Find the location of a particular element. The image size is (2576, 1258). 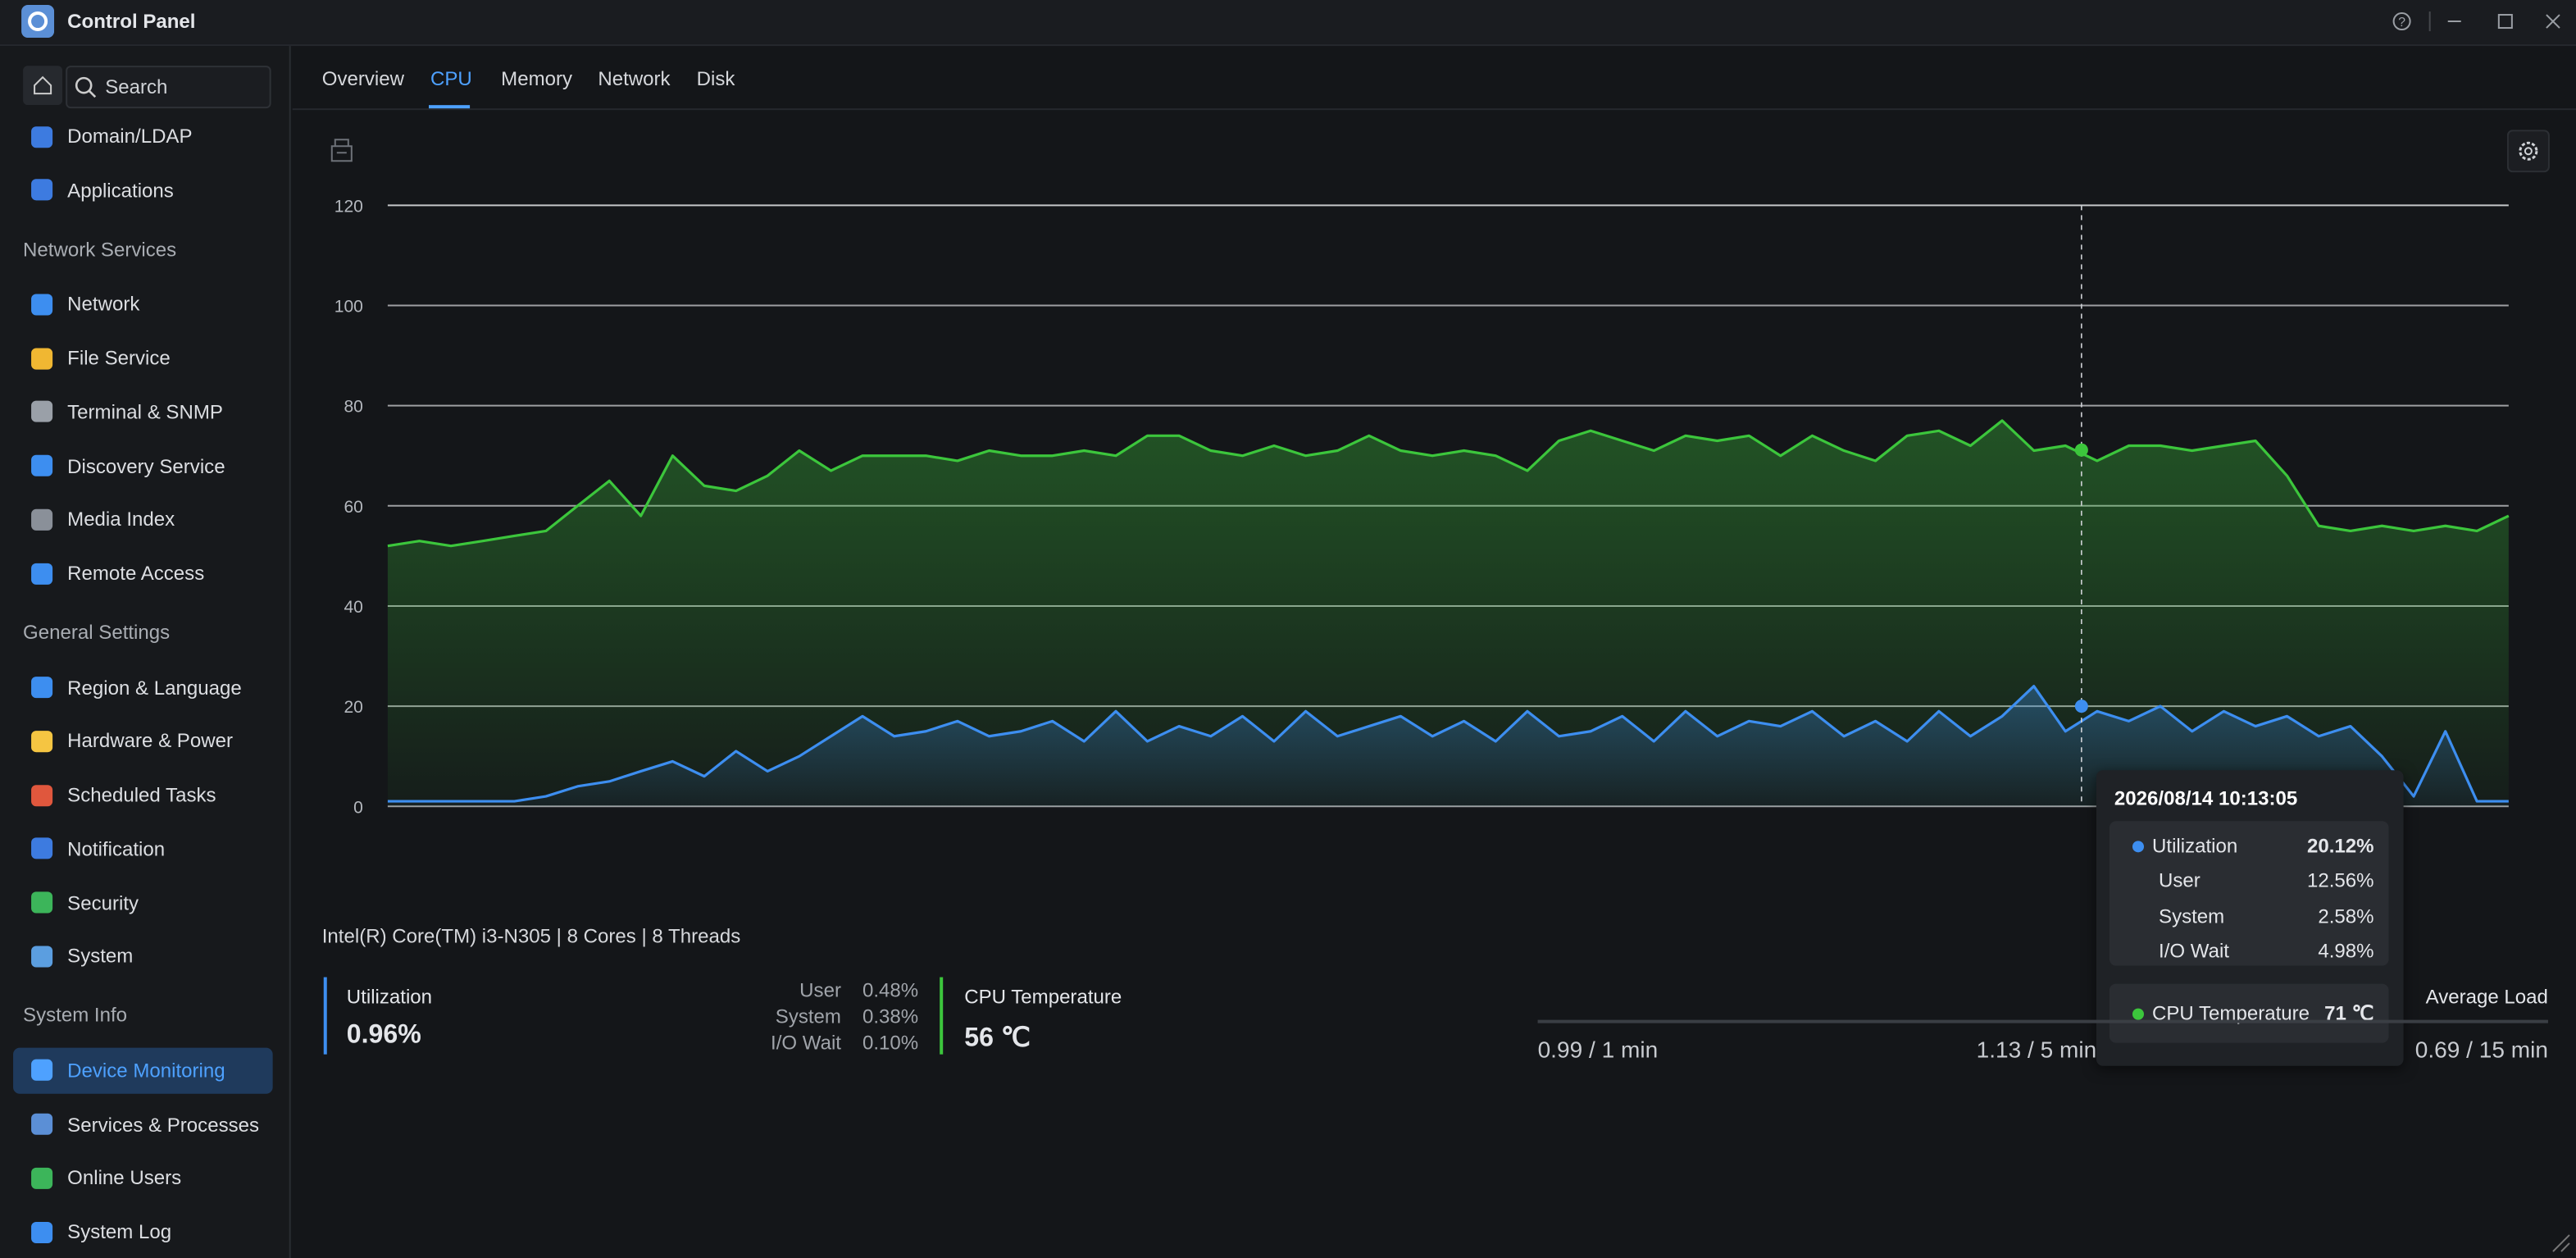

y-tick-label: 100 is located at coordinates (349, 307).